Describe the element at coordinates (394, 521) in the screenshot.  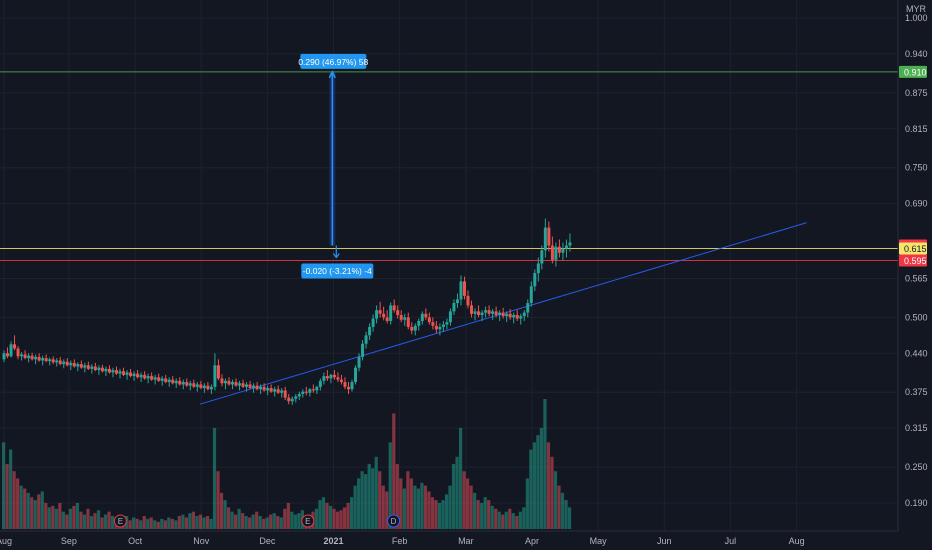
I see `event-marker-label: D` at that location.